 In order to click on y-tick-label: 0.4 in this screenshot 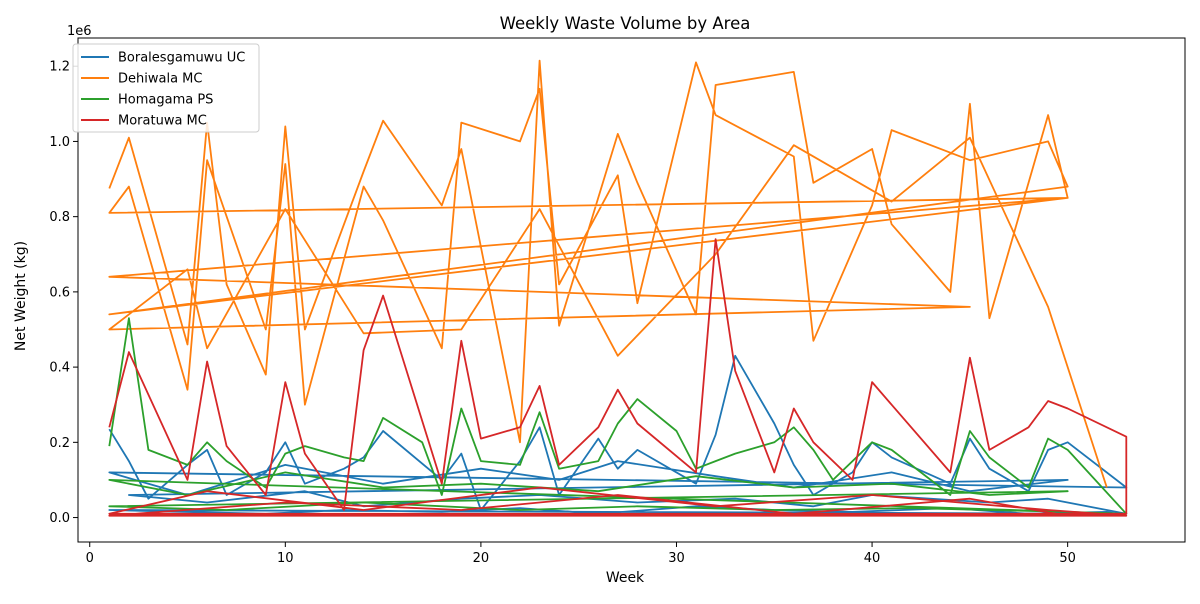, I will do `click(59, 368)`.